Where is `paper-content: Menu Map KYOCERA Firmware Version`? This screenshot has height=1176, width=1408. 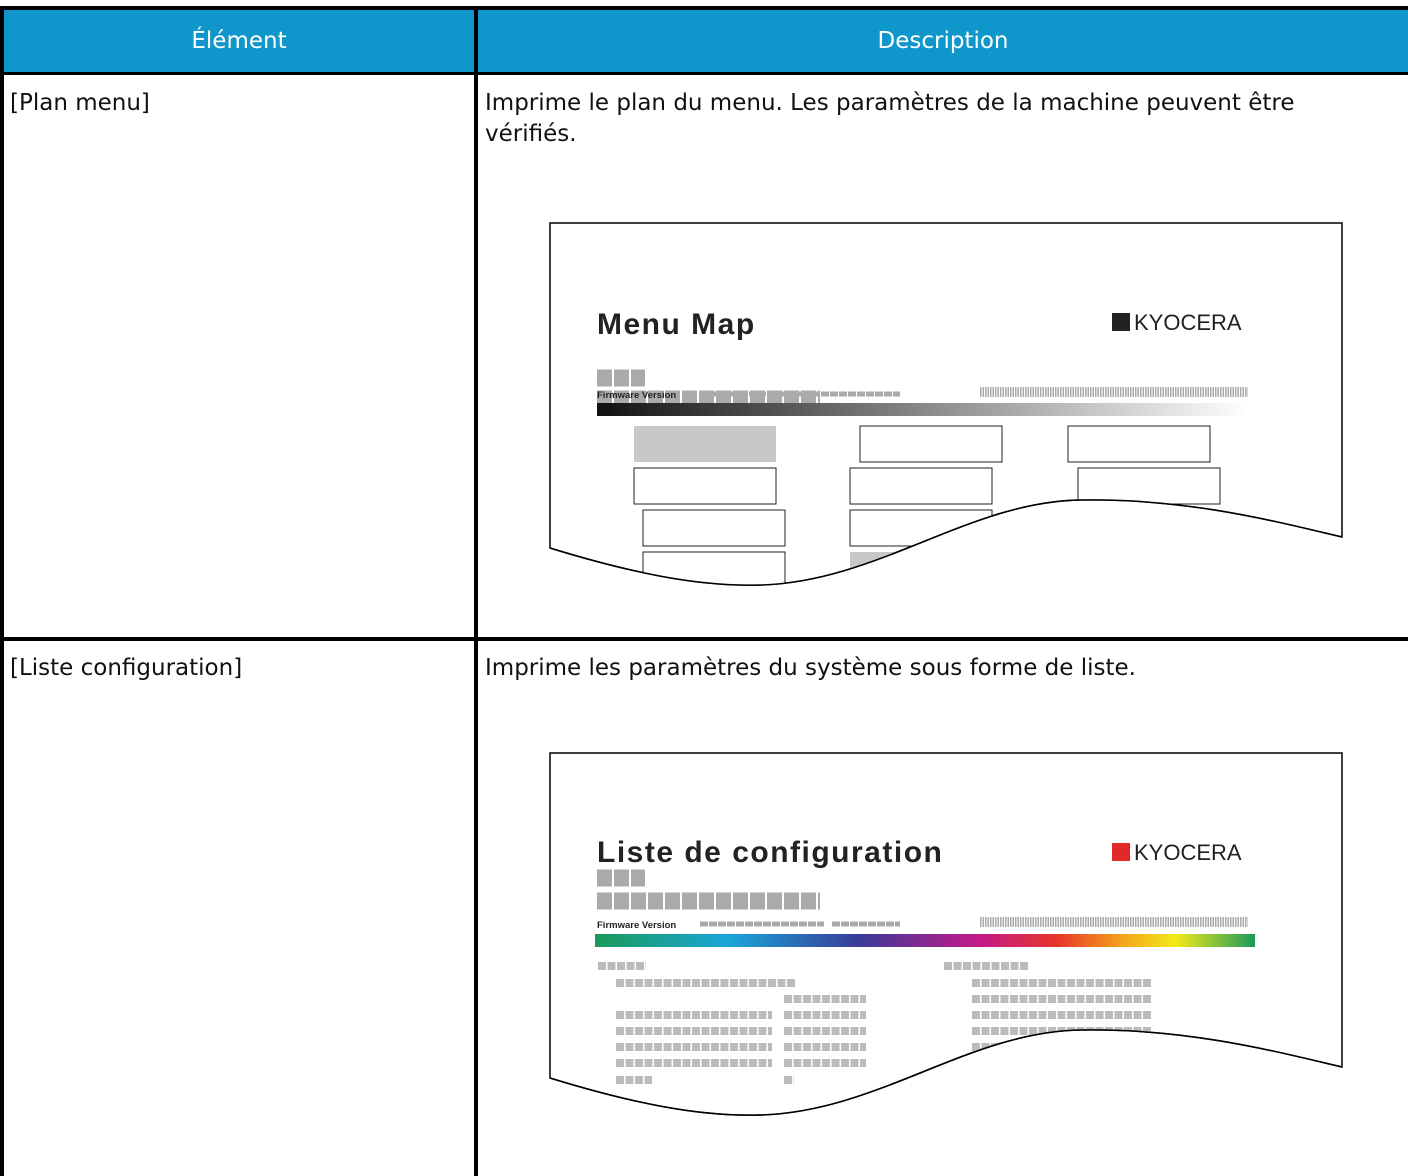 paper-content: Menu Map KYOCERA Firmware Version is located at coordinates (922, 447).